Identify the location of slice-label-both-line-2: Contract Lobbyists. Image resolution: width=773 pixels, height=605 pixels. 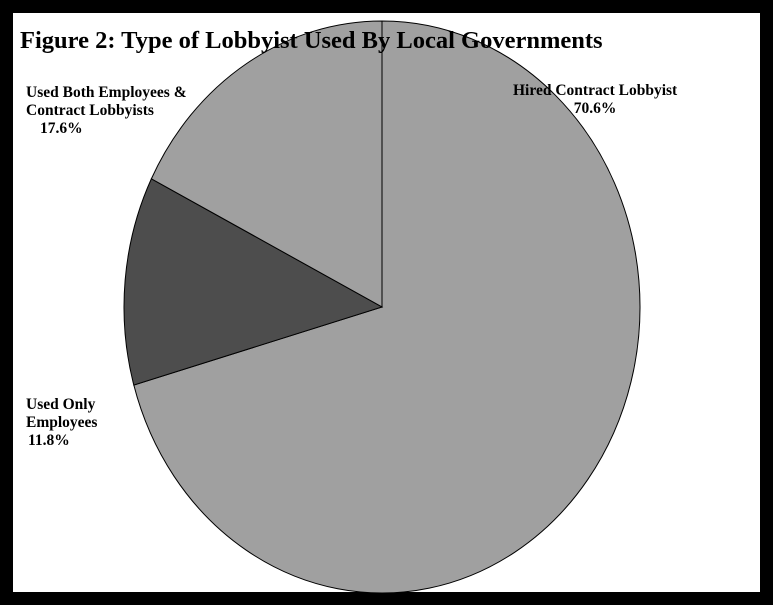
(90, 110).